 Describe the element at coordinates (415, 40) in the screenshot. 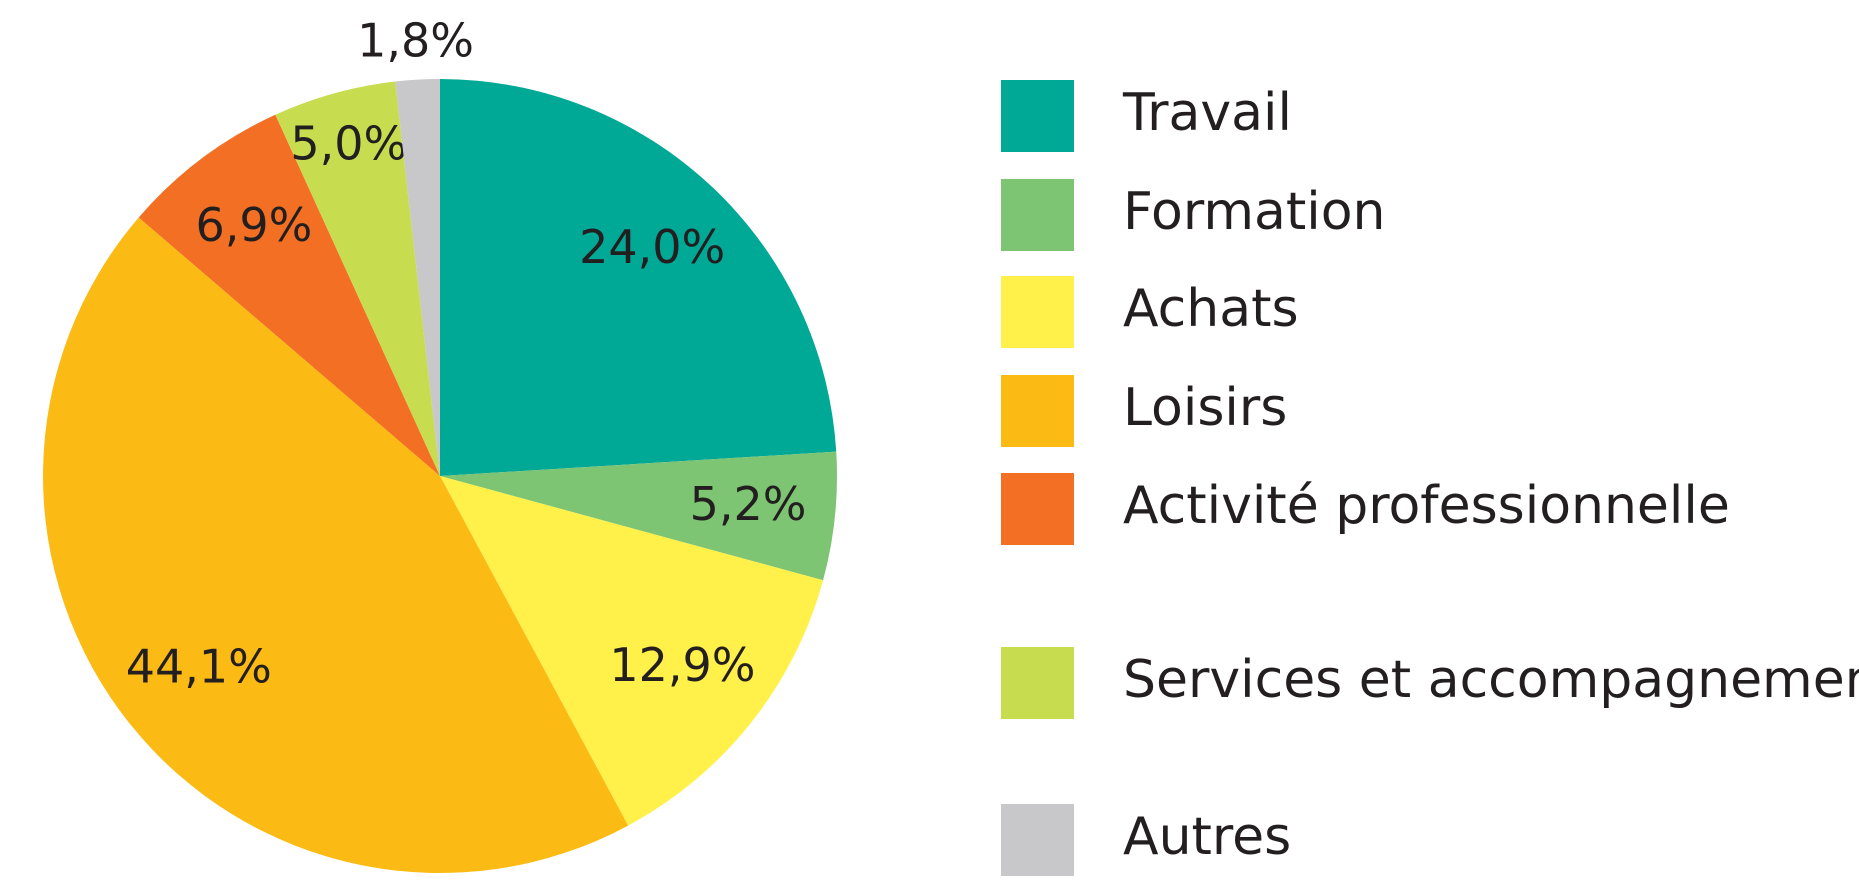

I see `data-label: 1,8%` at that location.